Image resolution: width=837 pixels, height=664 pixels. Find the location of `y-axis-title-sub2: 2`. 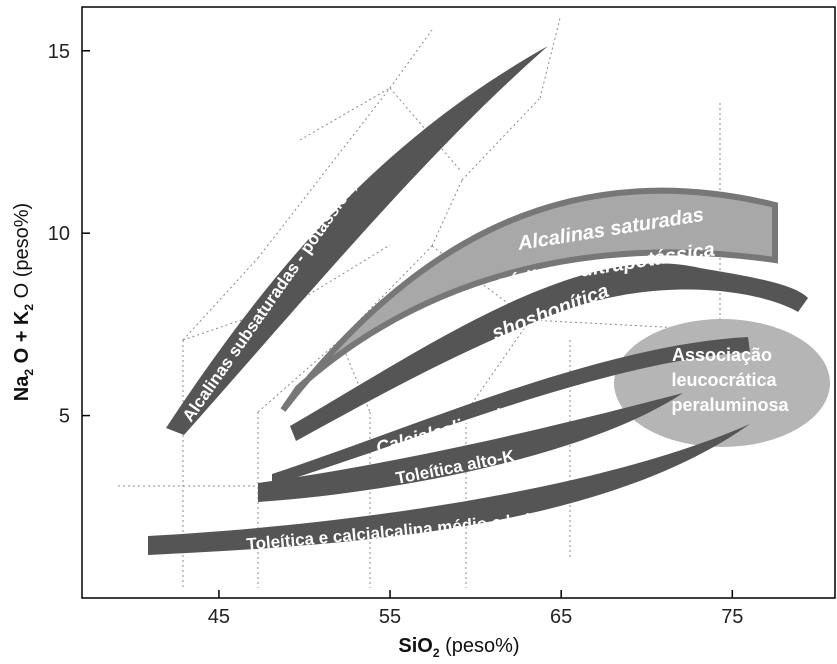

y-axis-title-sub2: 2 is located at coordinates (29, 307).